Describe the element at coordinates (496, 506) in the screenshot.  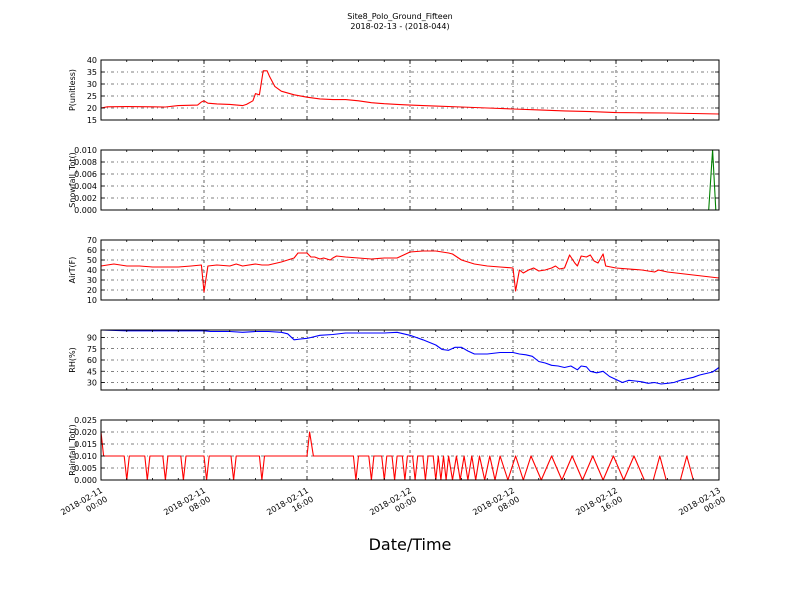
I see `x-tick-label-4: 2018-02-1208:00` at that location.